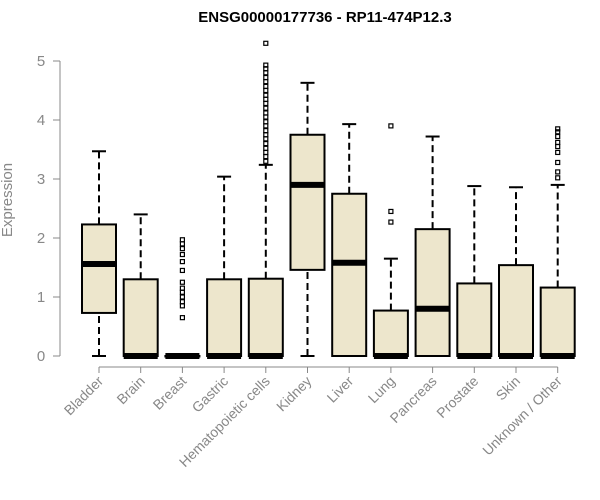 The height and width of the screenshot is (500, 600). What do you see at coordinates (474, 272) in the screenshot?
I see `box-prostate` at bounding box center [474, 272].